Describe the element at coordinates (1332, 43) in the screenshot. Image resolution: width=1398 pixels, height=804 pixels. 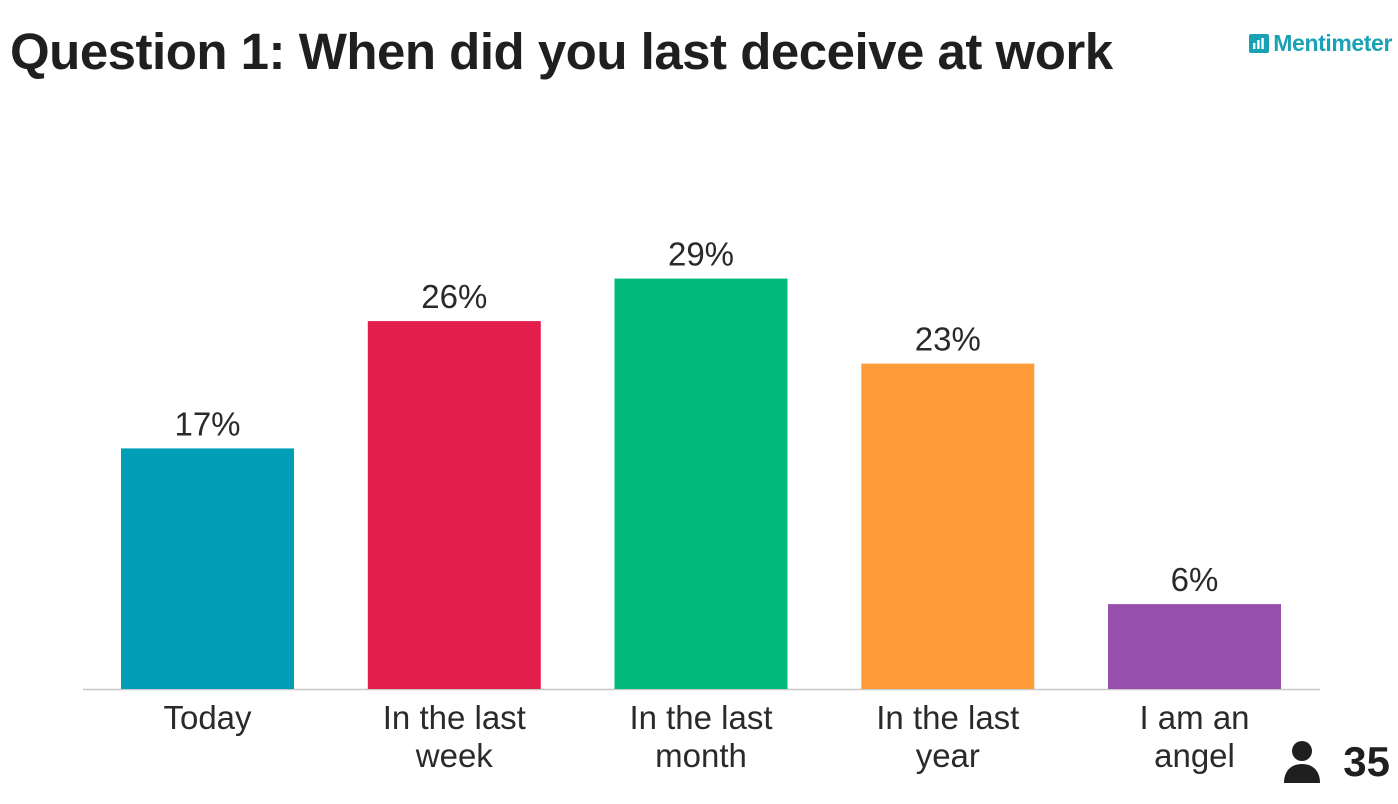
I see `brand-name: Mentimeter` at that location.